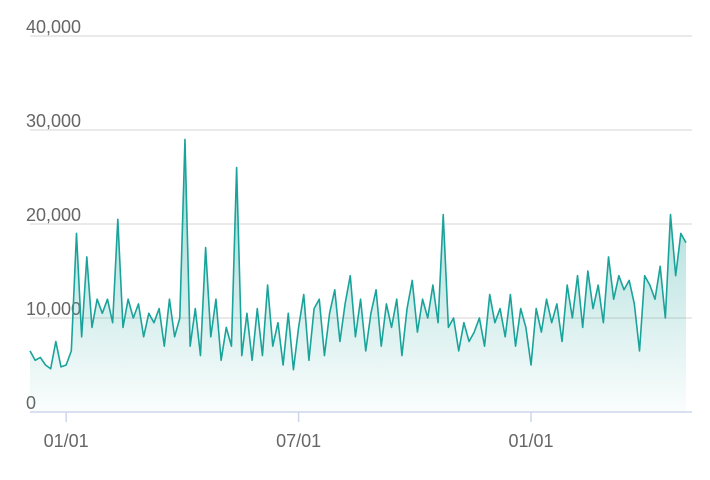 This screenshot has height=480, width=710. Describe the element at coordinates (53, 309) in the screenshot. I see `y-tick-label: 10,000` at that location.